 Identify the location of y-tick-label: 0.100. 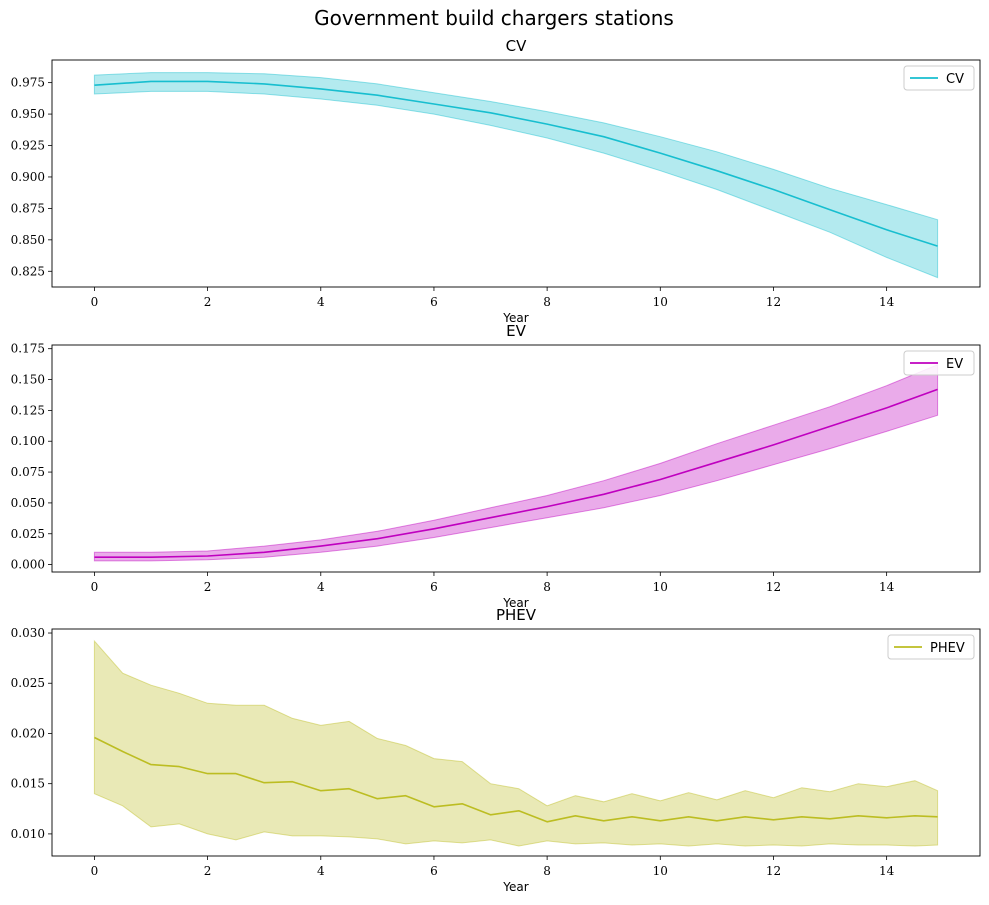
(28, 441).